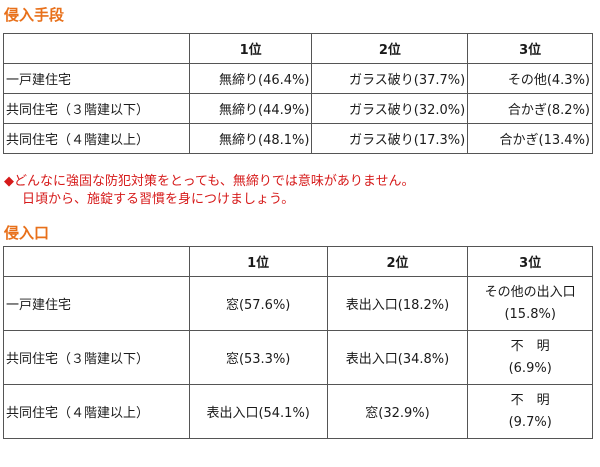 This screenshot has height=467, width=600. Describe the element at coordinates (530, 303) in the screenshot. I see `table-cell: その他の出入口 (15.8%)` at that location.